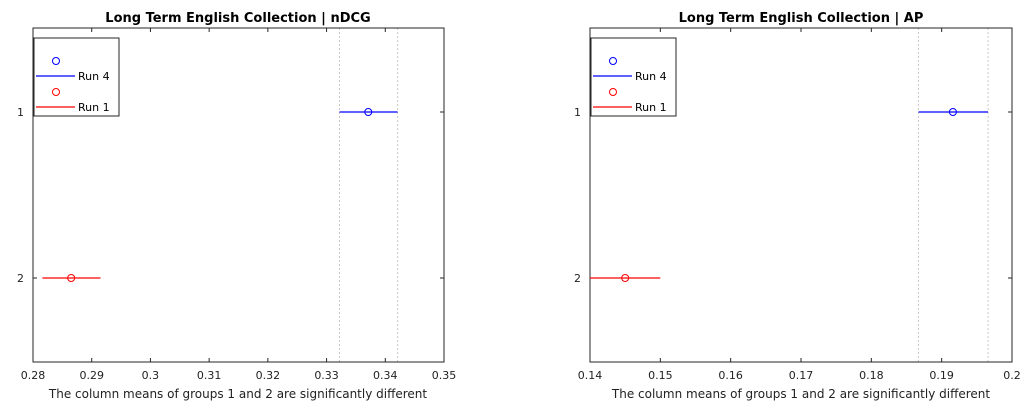 The height and width of the screenshot is (406, 1031). I want to click on ap-x-tick-label: 0.15, so click(660, 375).